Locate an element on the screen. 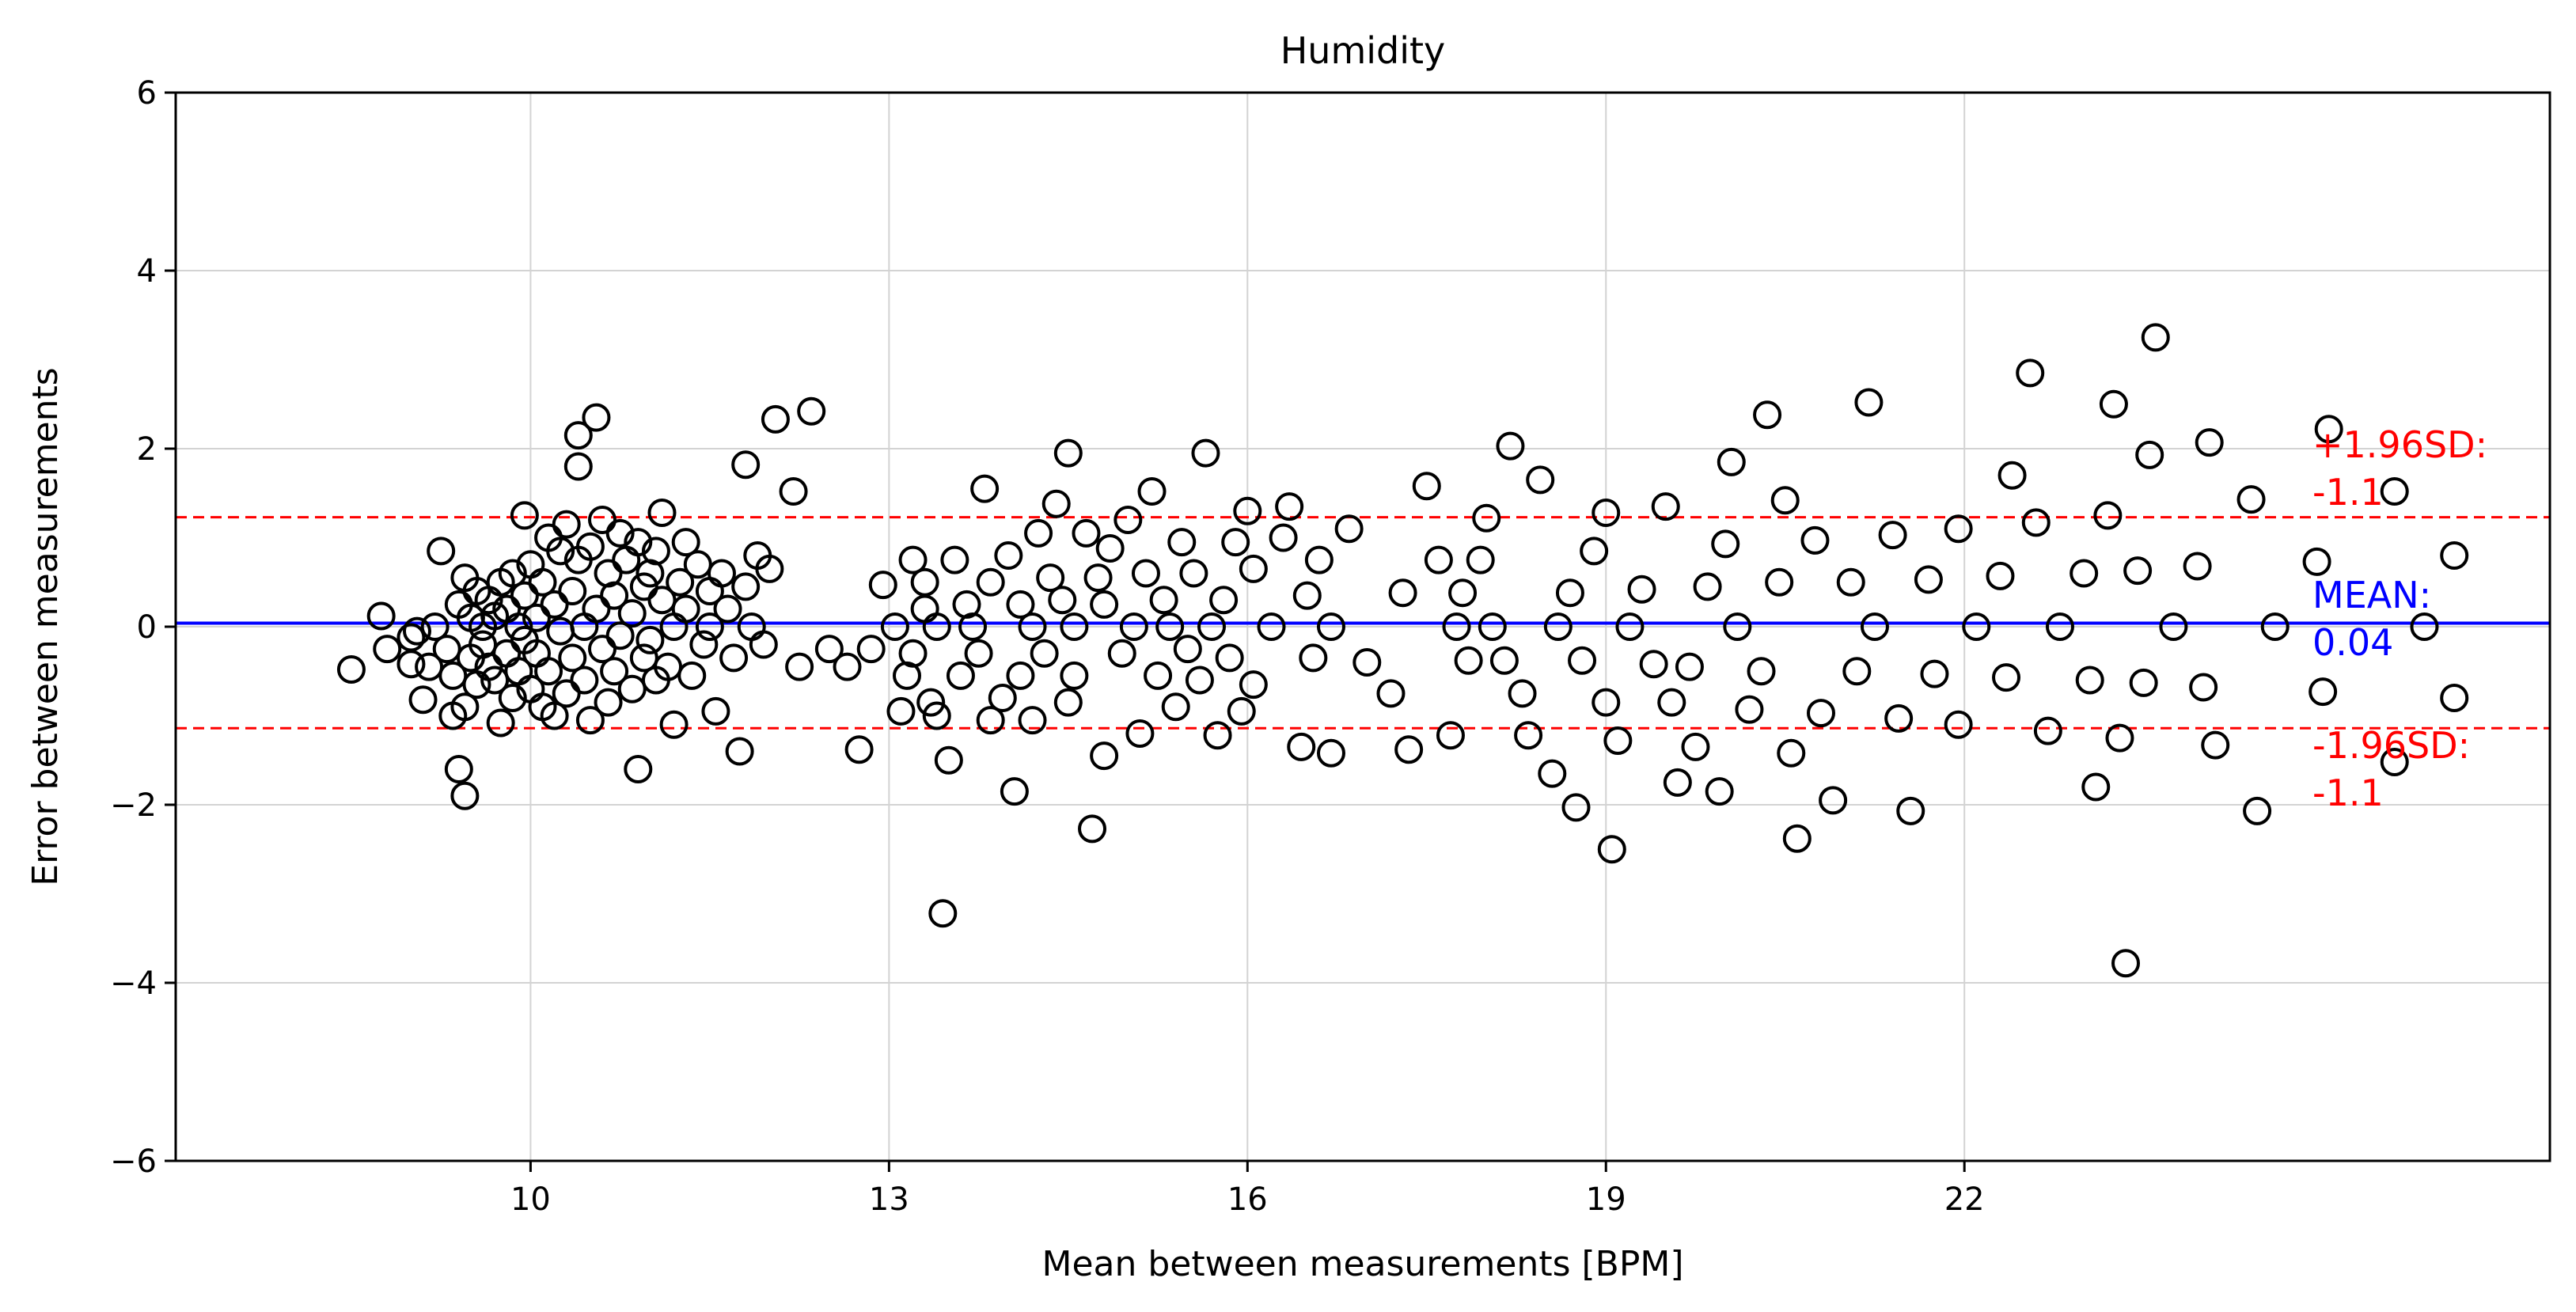 The height and width of the screenshot is (1312, 2576). chart-title: Humidity is located at coordinates (1363, 50).